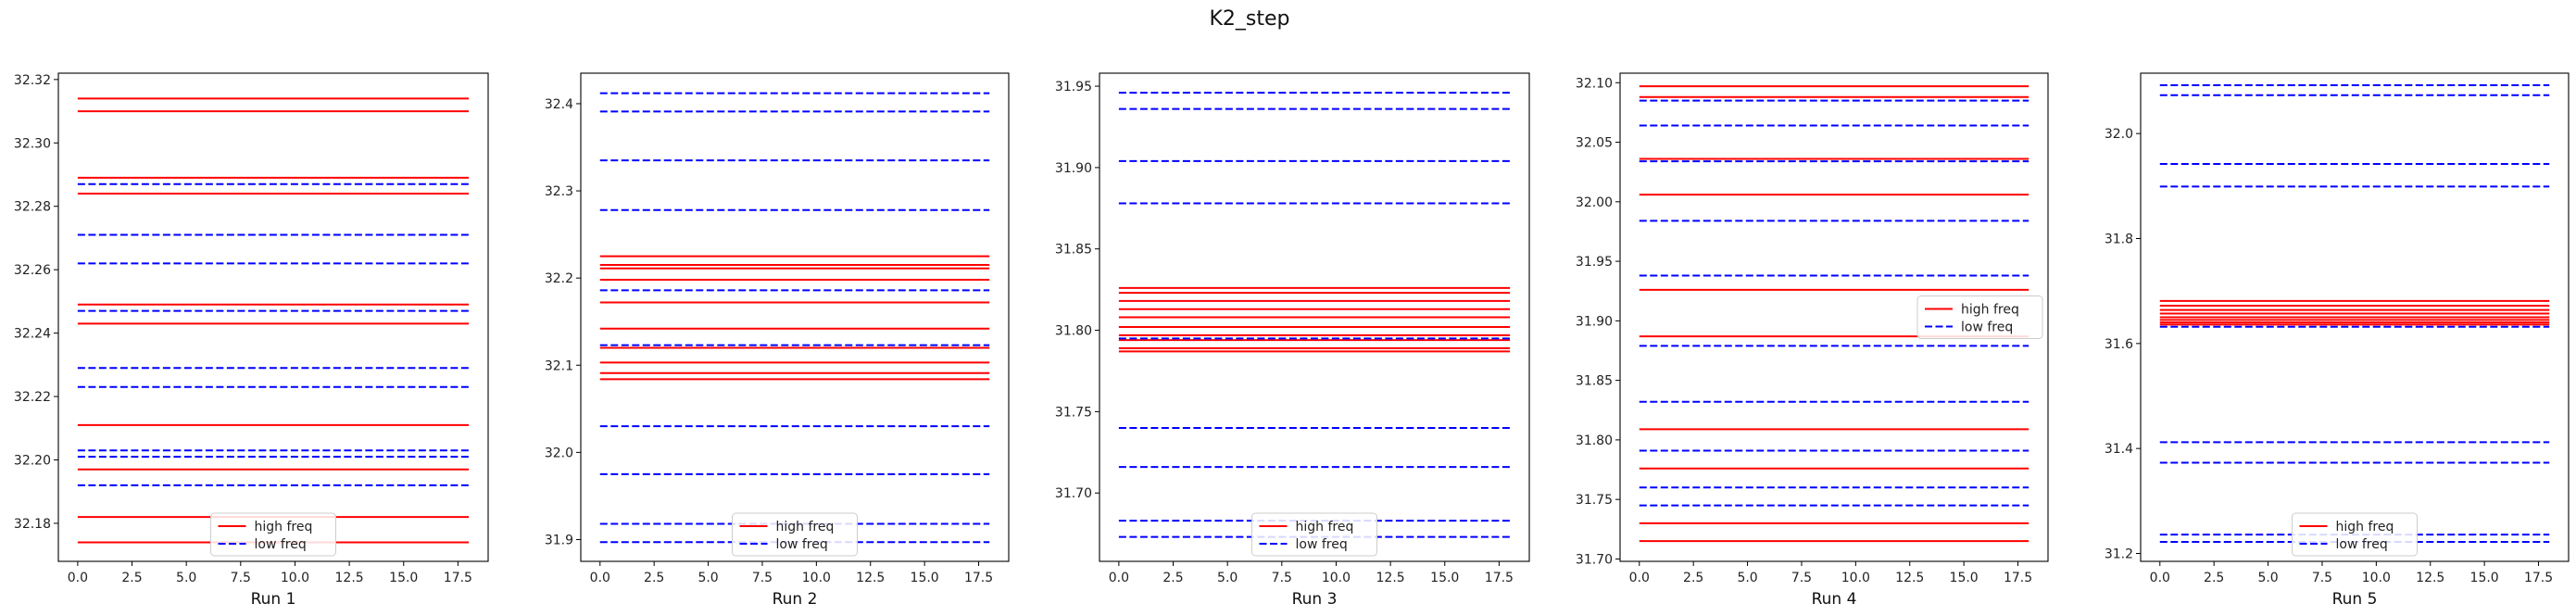 The image size is (2576, 616). What do you see at coordinates (2119, 555) in the screenshot?
I see `y-tick-label: 31.2` at bounding box center [2119, 555].